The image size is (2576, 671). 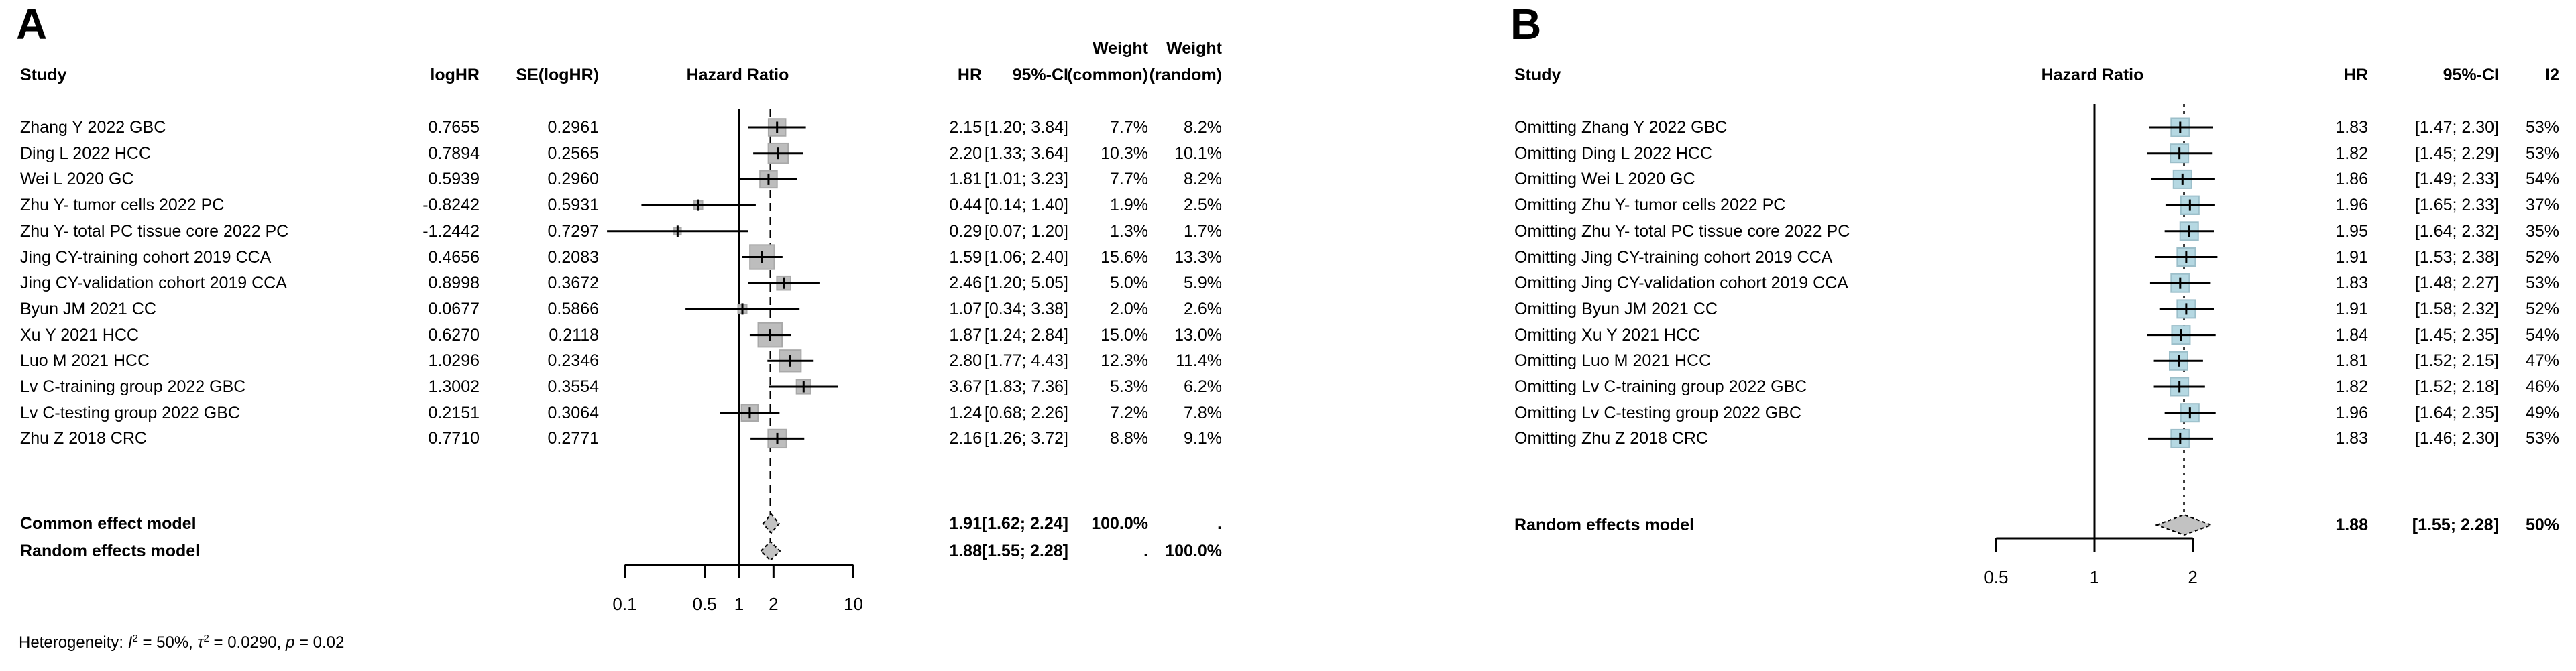 What do you see at coordinates (135, 638) in the screenshot?
I see `het-i-sup: 2` at bounding box center [135, 638].